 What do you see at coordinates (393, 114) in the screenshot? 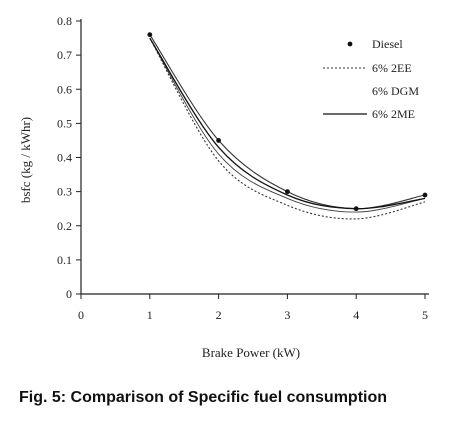
I see `legend-label-6-2me: 6% 2ME` at bounding box center [393, 114].